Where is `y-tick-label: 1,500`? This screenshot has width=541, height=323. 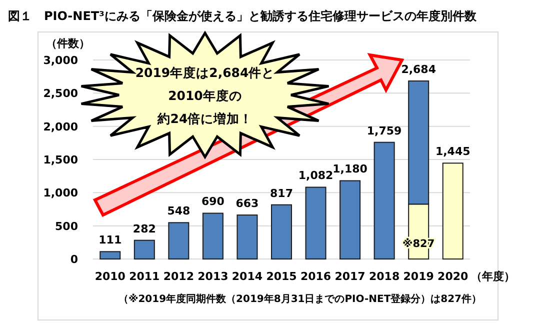
y-tick-label: 1,500 is located at coordinates (60, 160).